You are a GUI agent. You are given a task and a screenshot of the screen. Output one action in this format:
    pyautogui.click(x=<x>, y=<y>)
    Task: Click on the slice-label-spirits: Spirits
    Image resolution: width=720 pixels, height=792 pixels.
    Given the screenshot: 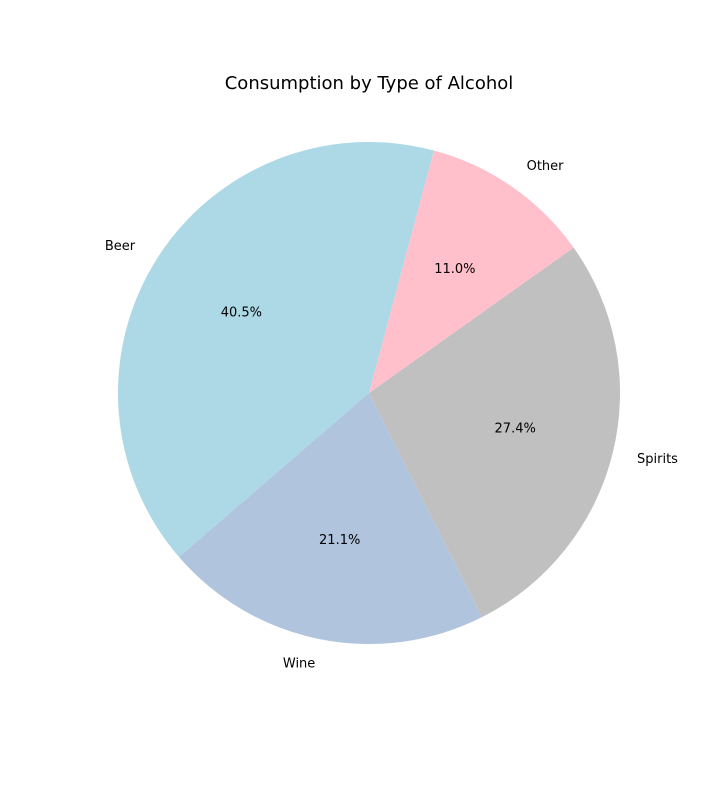 What is the action you would take?
    pyautogui.click(x=657, y=459)
    